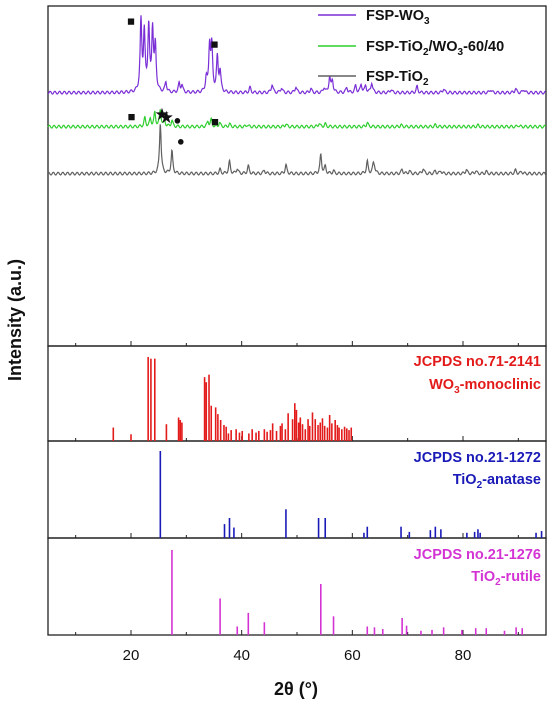  What do you see at coordinates (297, 655) in the screenshot?
I see `x-tick-labels: 20 40 60 80` at bounding box center [297, 655].